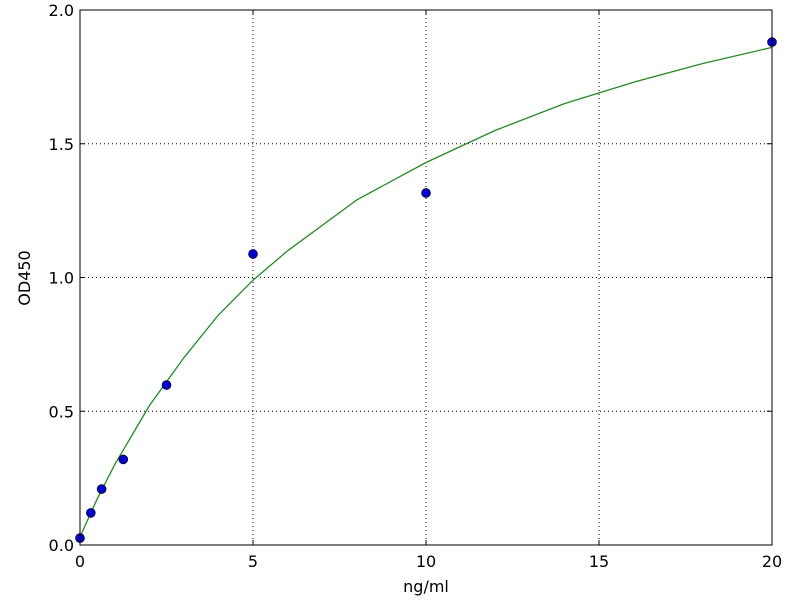 The width and height of the screenshot is (800, 604). What do you see at coordinates (426, 561) in the screenshot?
I see `x-tick-label: 10` at bounding box center [426, 561].